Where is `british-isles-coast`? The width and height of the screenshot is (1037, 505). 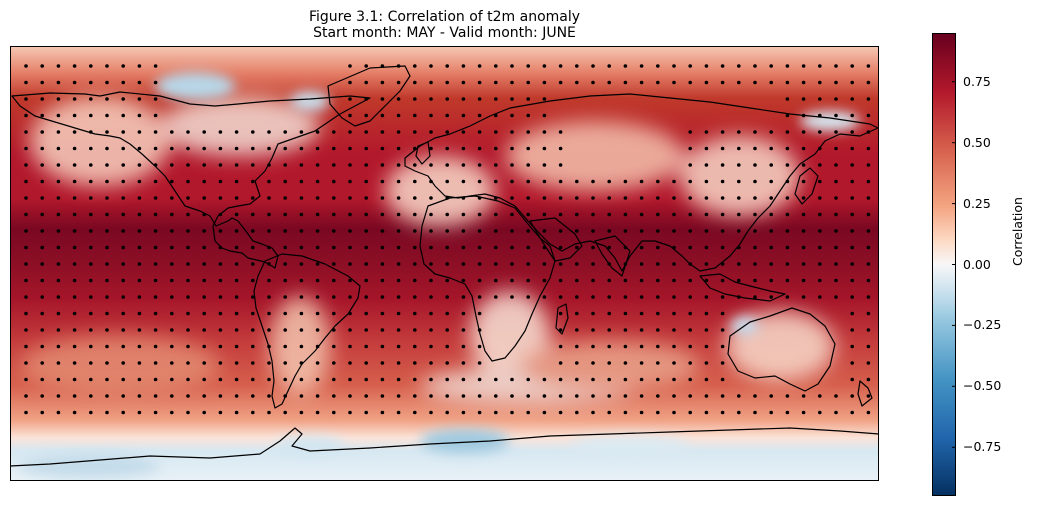
british-isles-coast is located at coordinates (423, 153).